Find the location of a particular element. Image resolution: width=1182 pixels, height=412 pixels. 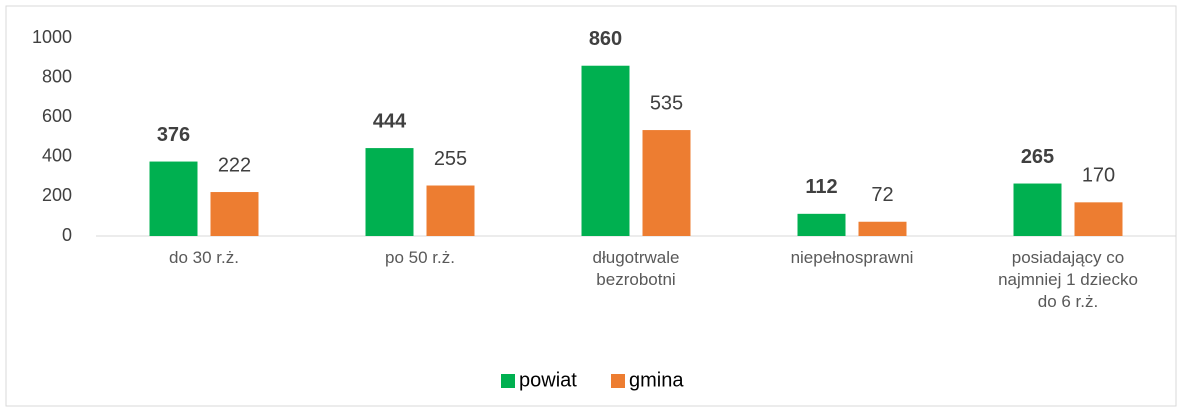

x-tick-label: długotrwale bezrobotni is located at coordinates (636, 268).